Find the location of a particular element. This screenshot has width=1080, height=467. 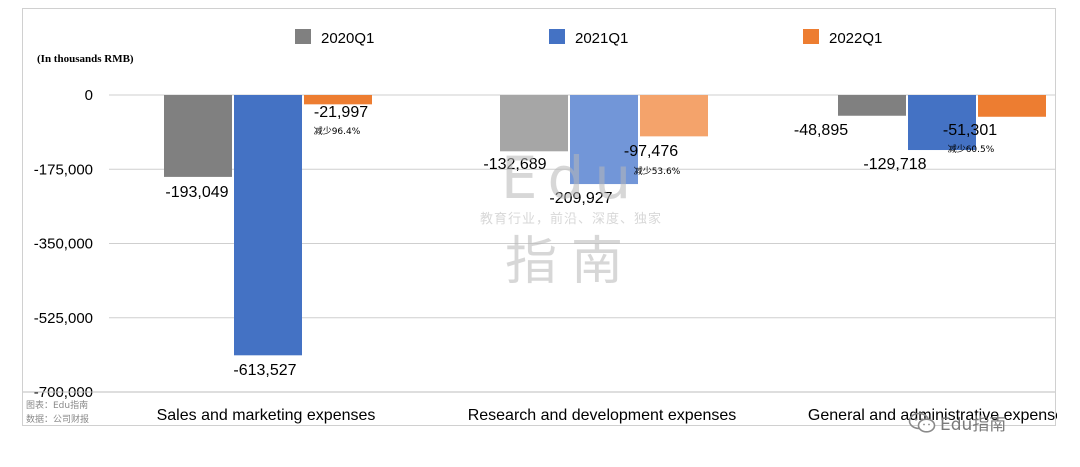

y-tick-label: -525,000 is located at coordinates (63, 318).